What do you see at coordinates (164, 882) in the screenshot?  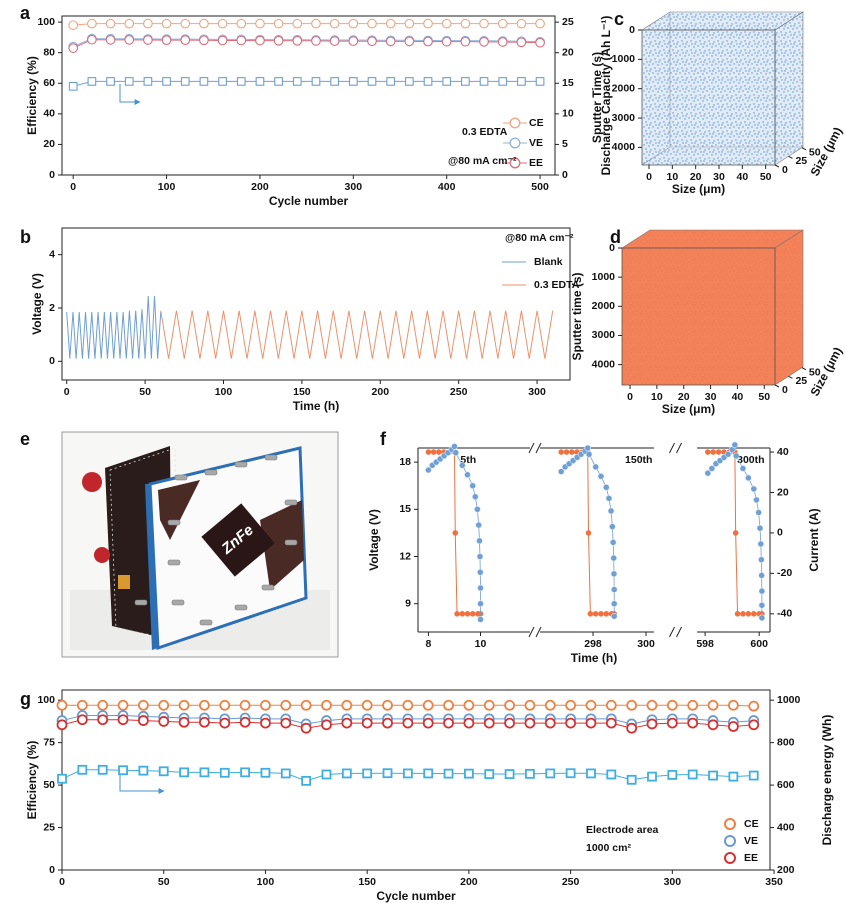 I see `x-tick-label: 50` at bounding box center [164, 882].